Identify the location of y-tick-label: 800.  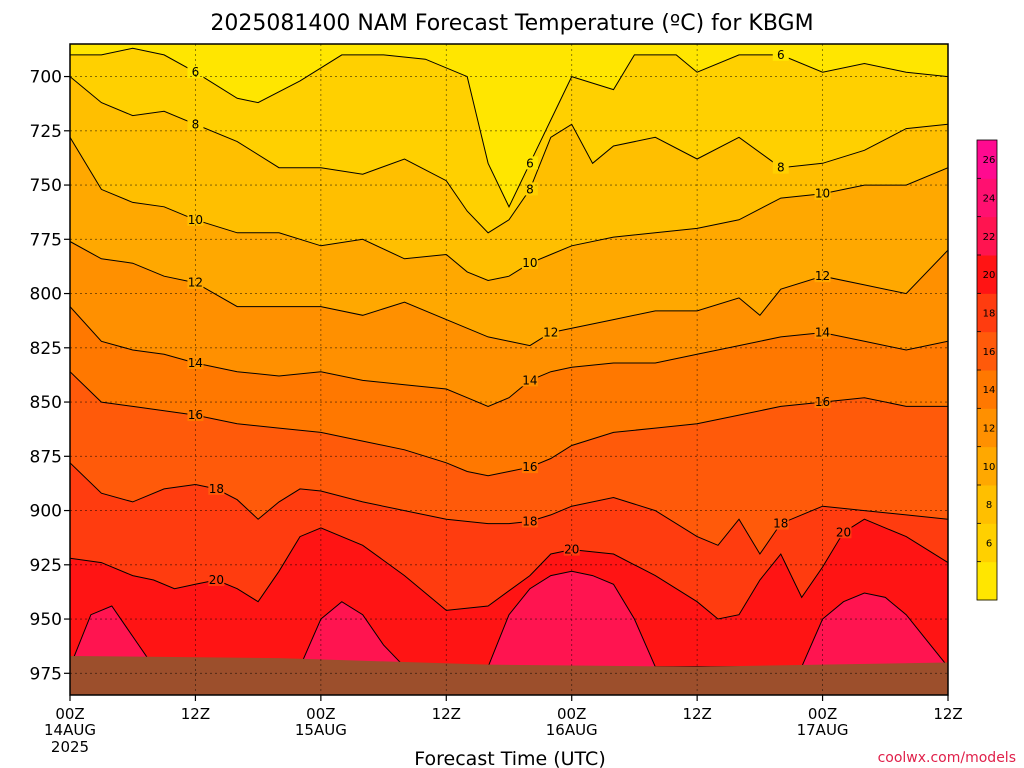
(46, 295).